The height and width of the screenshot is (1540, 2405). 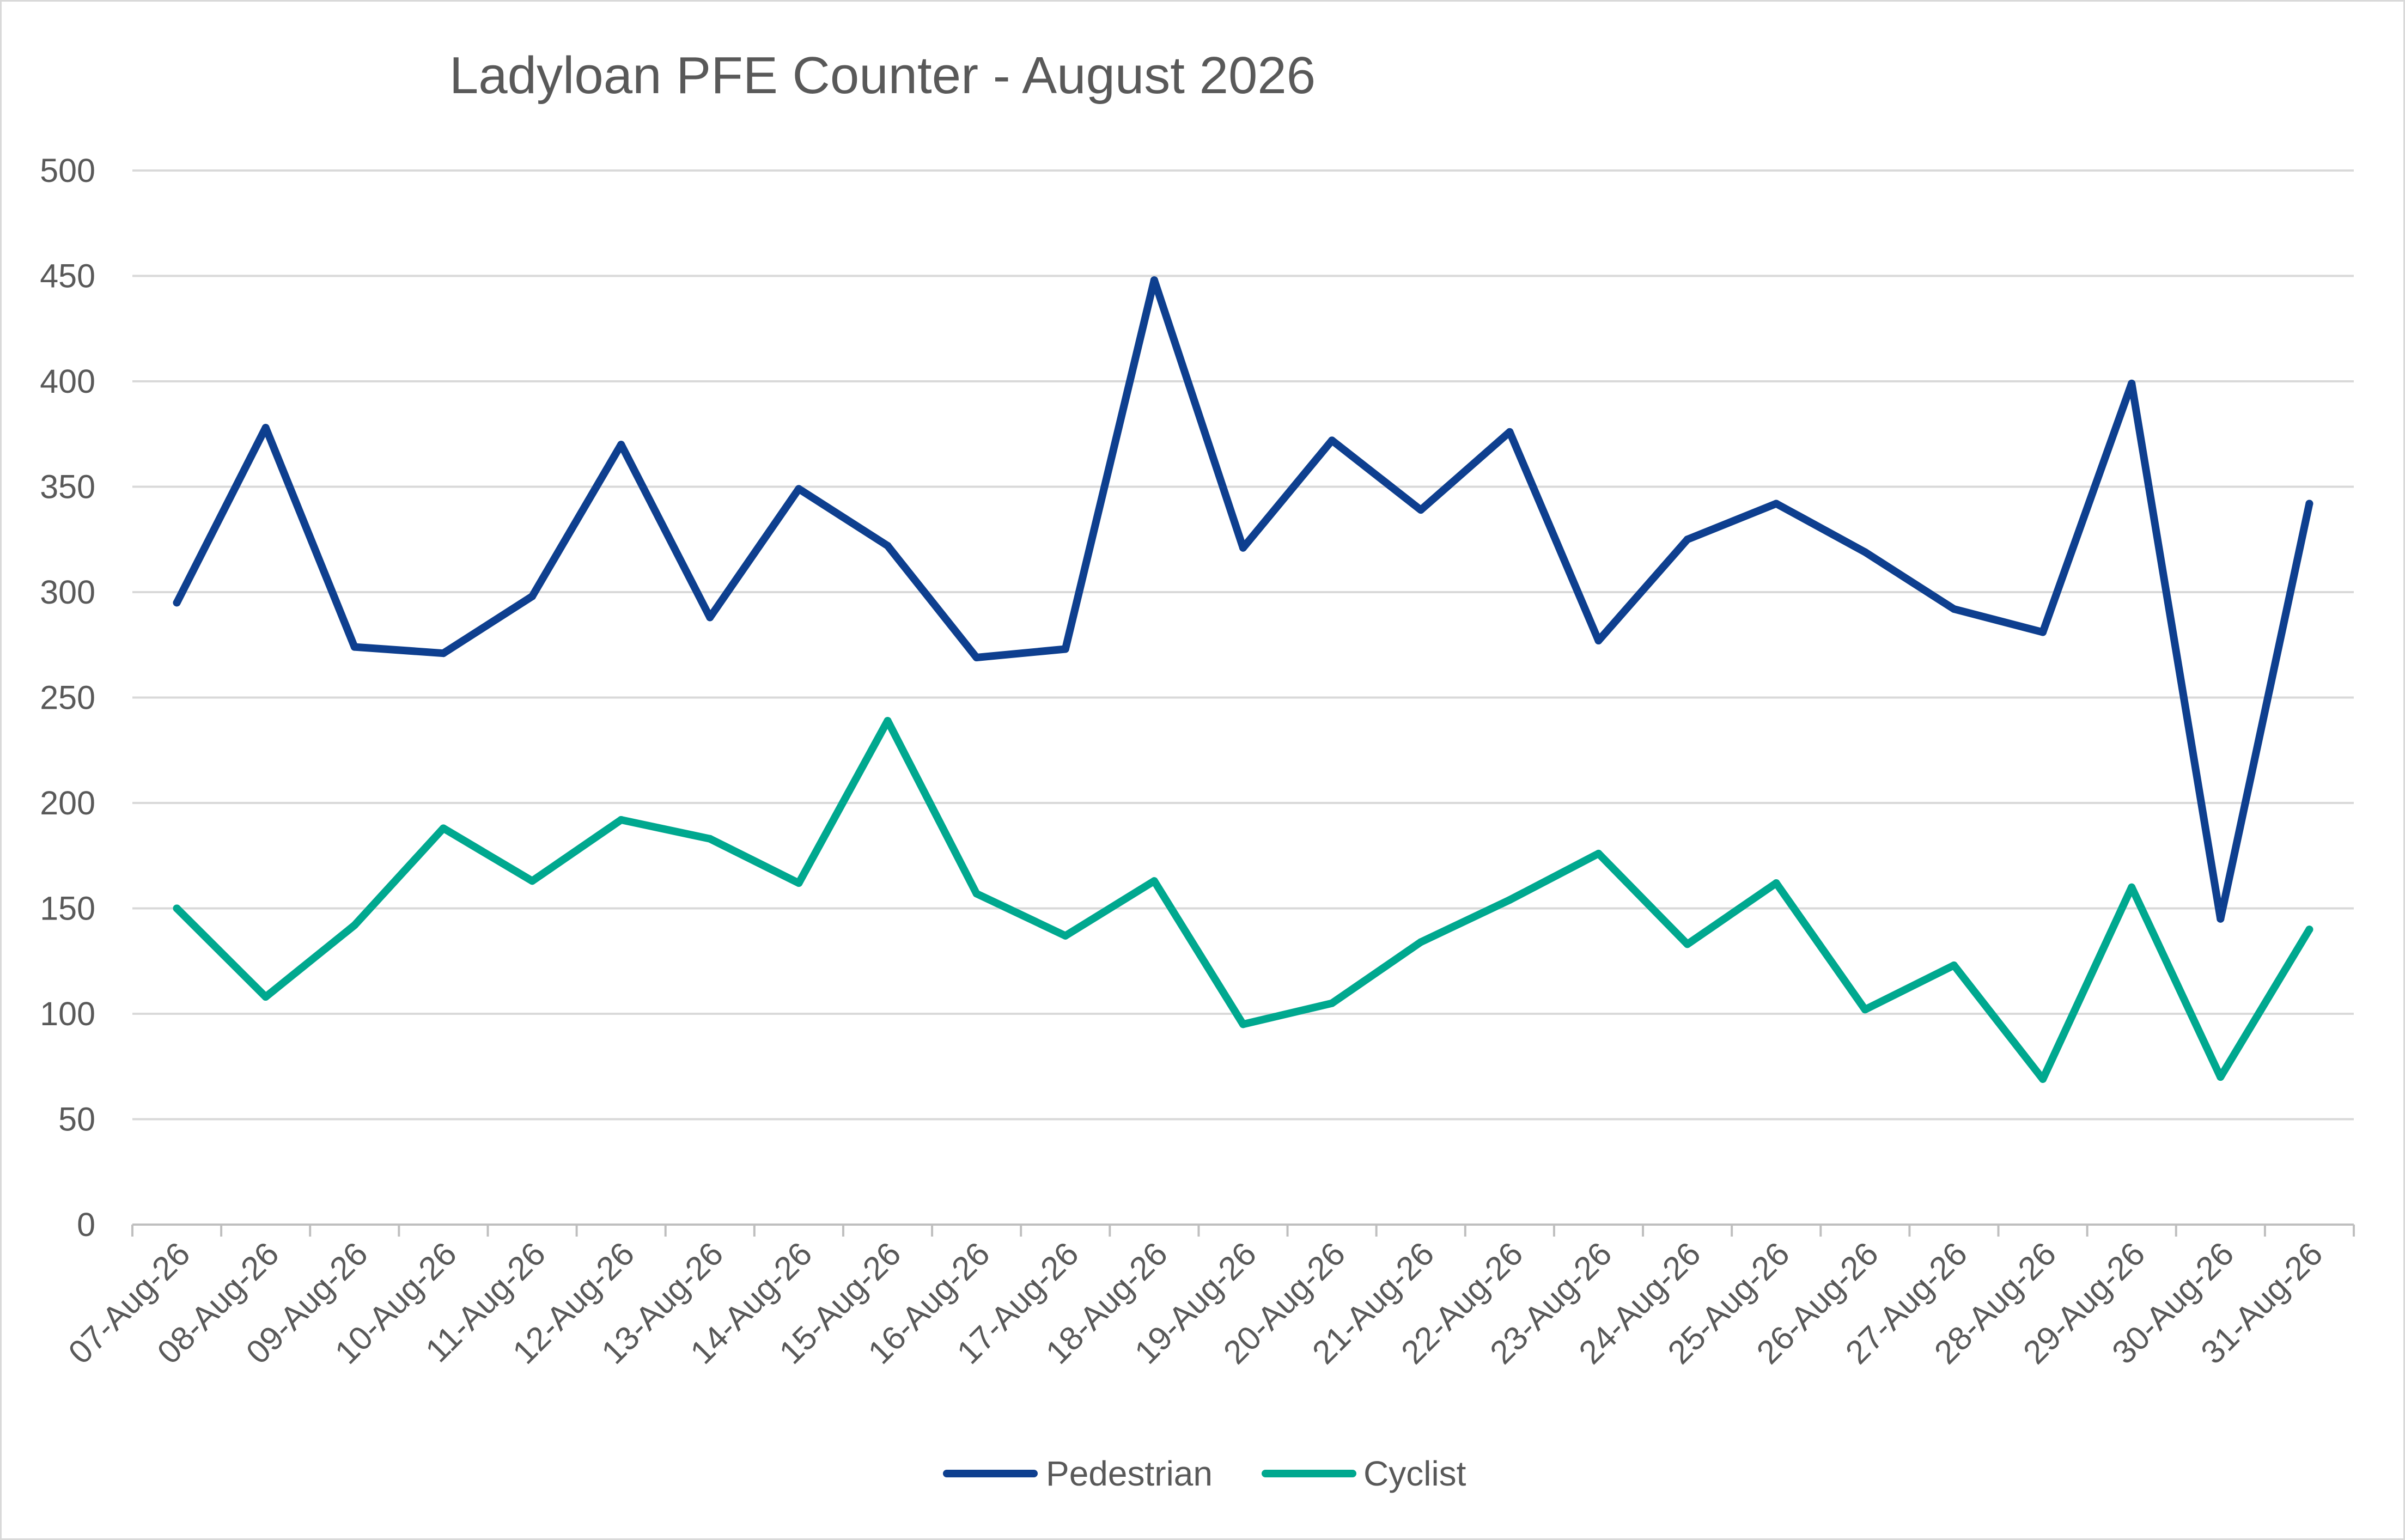 What do you see at coordinates (1129, 1473) in the screenshot?
I see `legend-label-pedestrian: Pedestrian` at bounding box center [1129, 1473].